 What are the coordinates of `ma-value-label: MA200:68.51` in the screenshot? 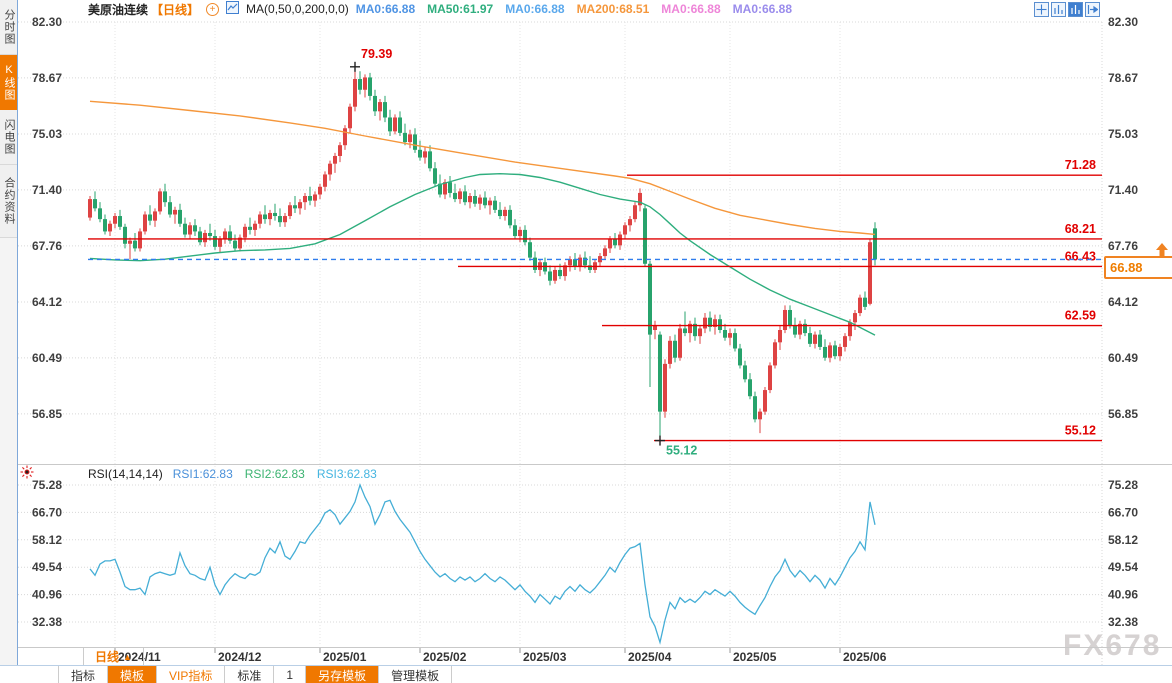 It's located at (613, 9).